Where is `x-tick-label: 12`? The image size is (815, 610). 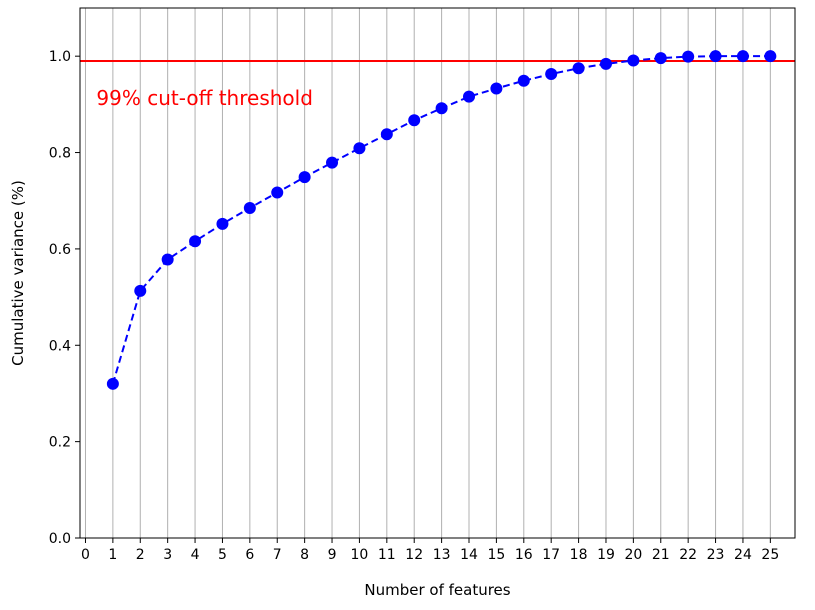 x-tick-label: 12 is located at coordinates (414, 555).